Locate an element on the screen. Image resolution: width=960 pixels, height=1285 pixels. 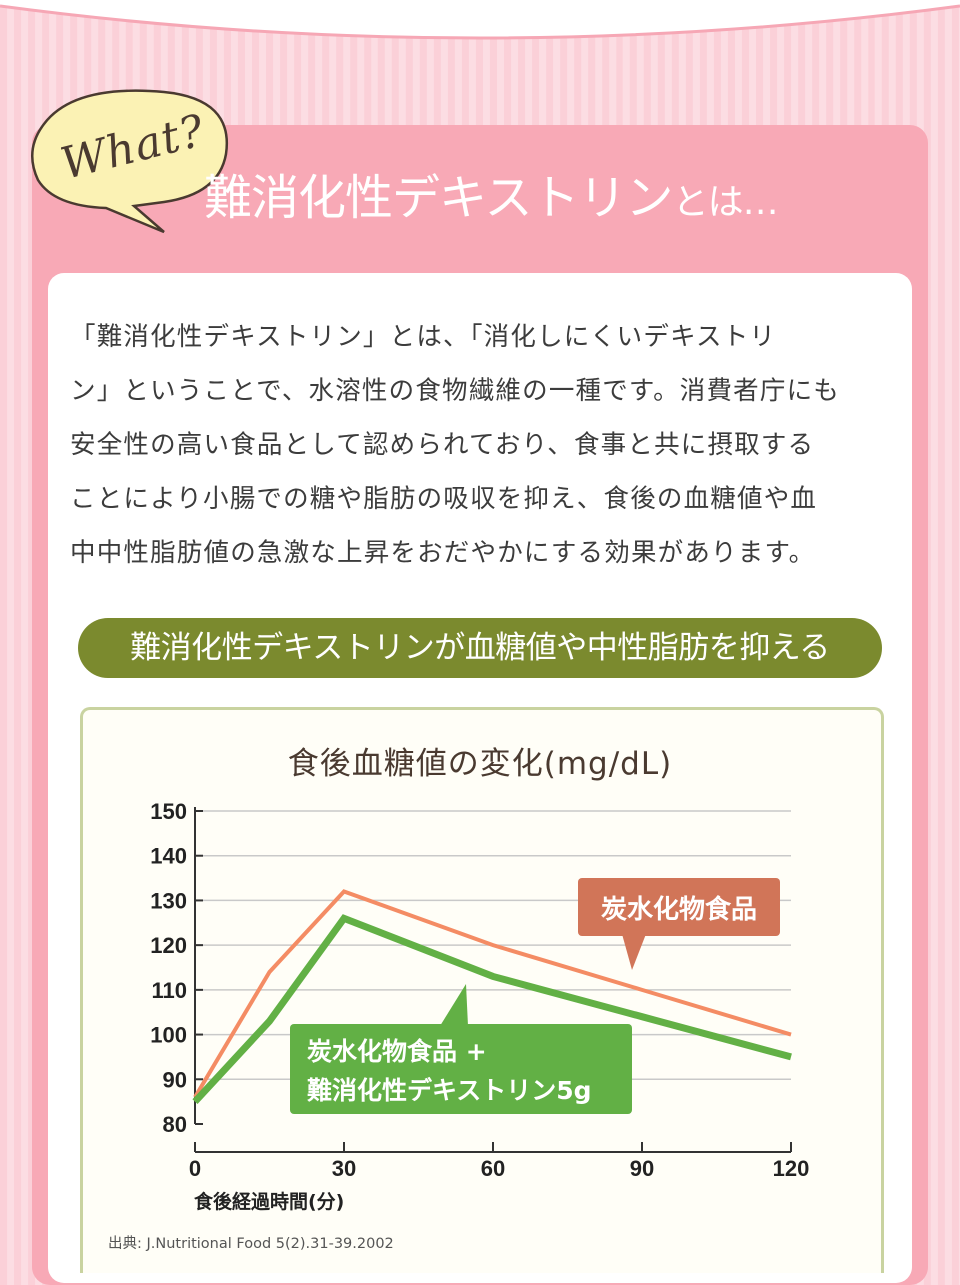
intro-line: ことにより小腸での糖や脂肪の吸収を抑え、食後の血糖値や血 is located at coordinates (444, 499).